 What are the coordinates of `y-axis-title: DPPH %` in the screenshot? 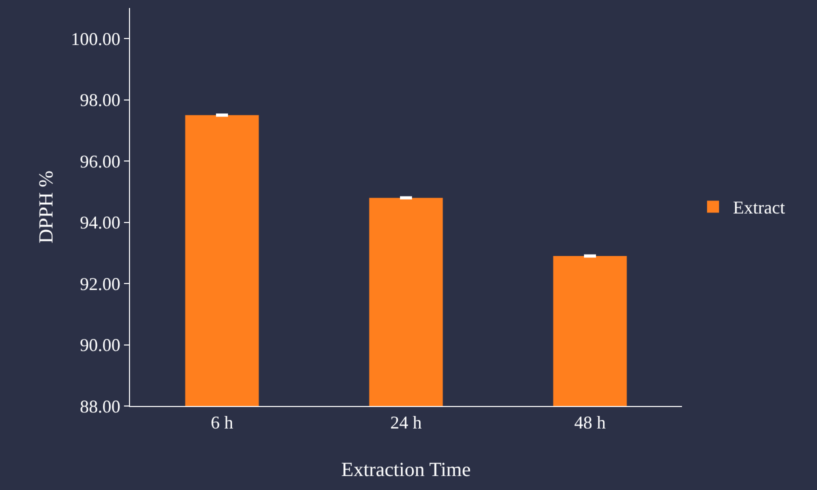 It's located at (46, 207).